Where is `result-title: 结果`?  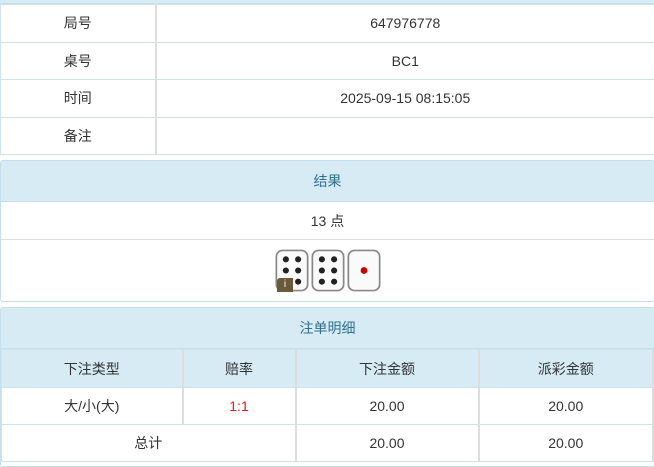
result-title: 结果 is located at coordinates (327, 181).